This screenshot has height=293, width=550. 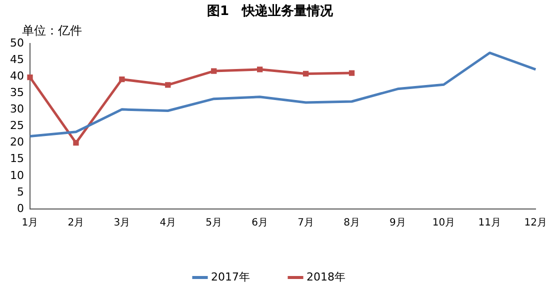 I want to click on y-axis-title: 单位：亿件, so click(x=52, y=31).